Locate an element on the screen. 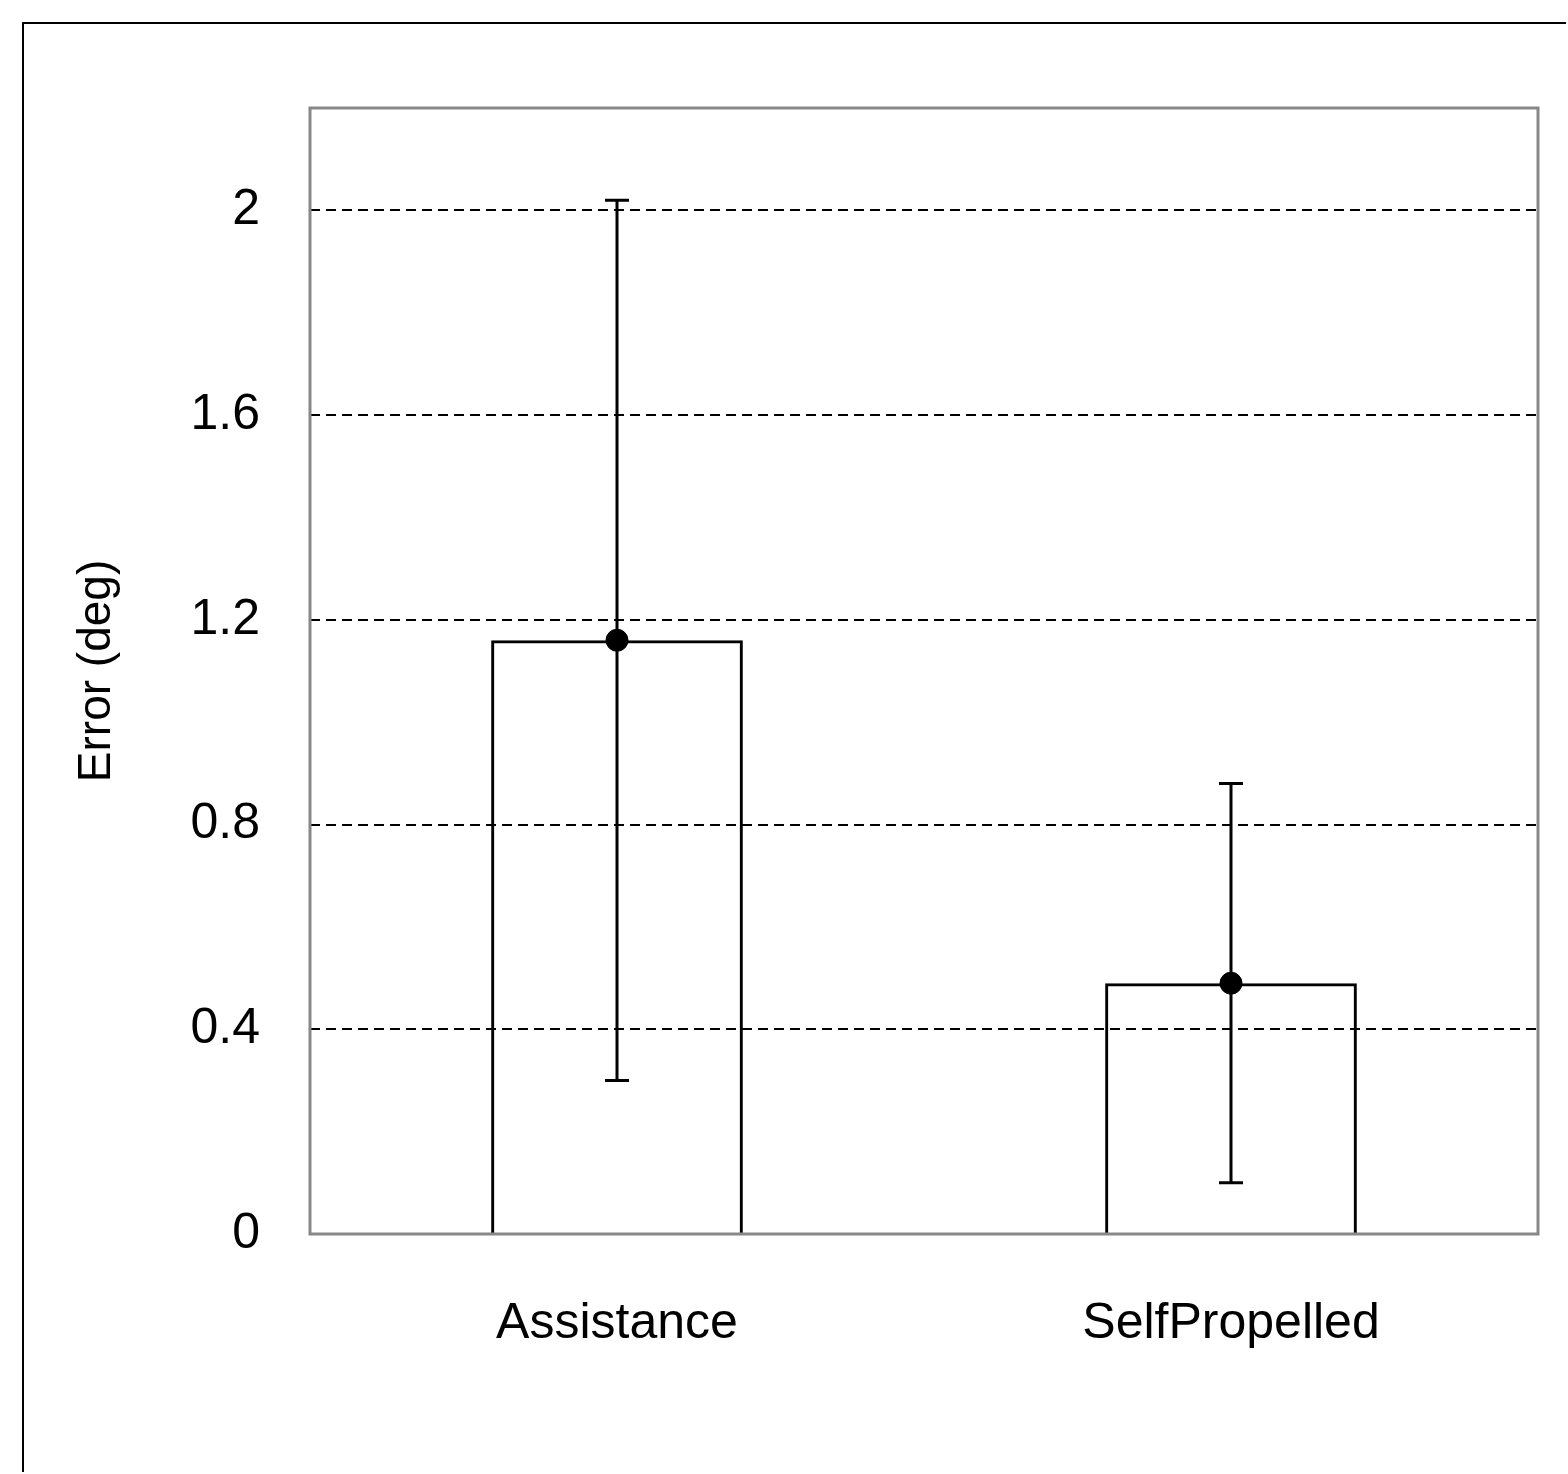 The height and width of the screenshot is (1474, 1568). y-tick-label: 1.2 is located at coordinates (225, 616).